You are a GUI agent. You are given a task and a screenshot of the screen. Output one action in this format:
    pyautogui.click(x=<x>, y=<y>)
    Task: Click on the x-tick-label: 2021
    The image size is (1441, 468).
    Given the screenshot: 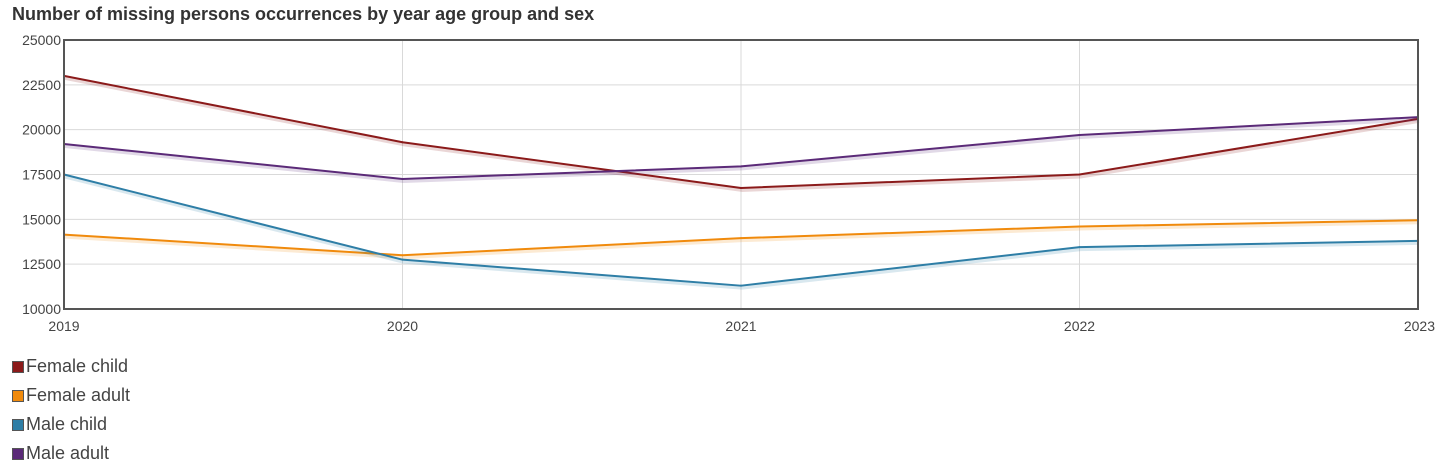 What is the action you would take?
    pyautogui.click(x=740, y=326)
    